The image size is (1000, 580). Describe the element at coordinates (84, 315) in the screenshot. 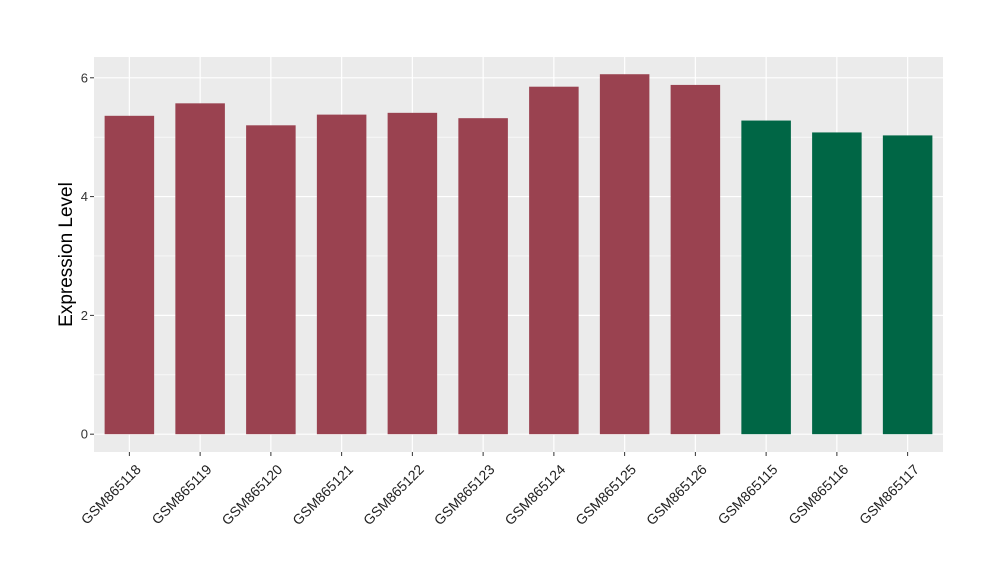

I see `y-tick-label: 2` at that location.